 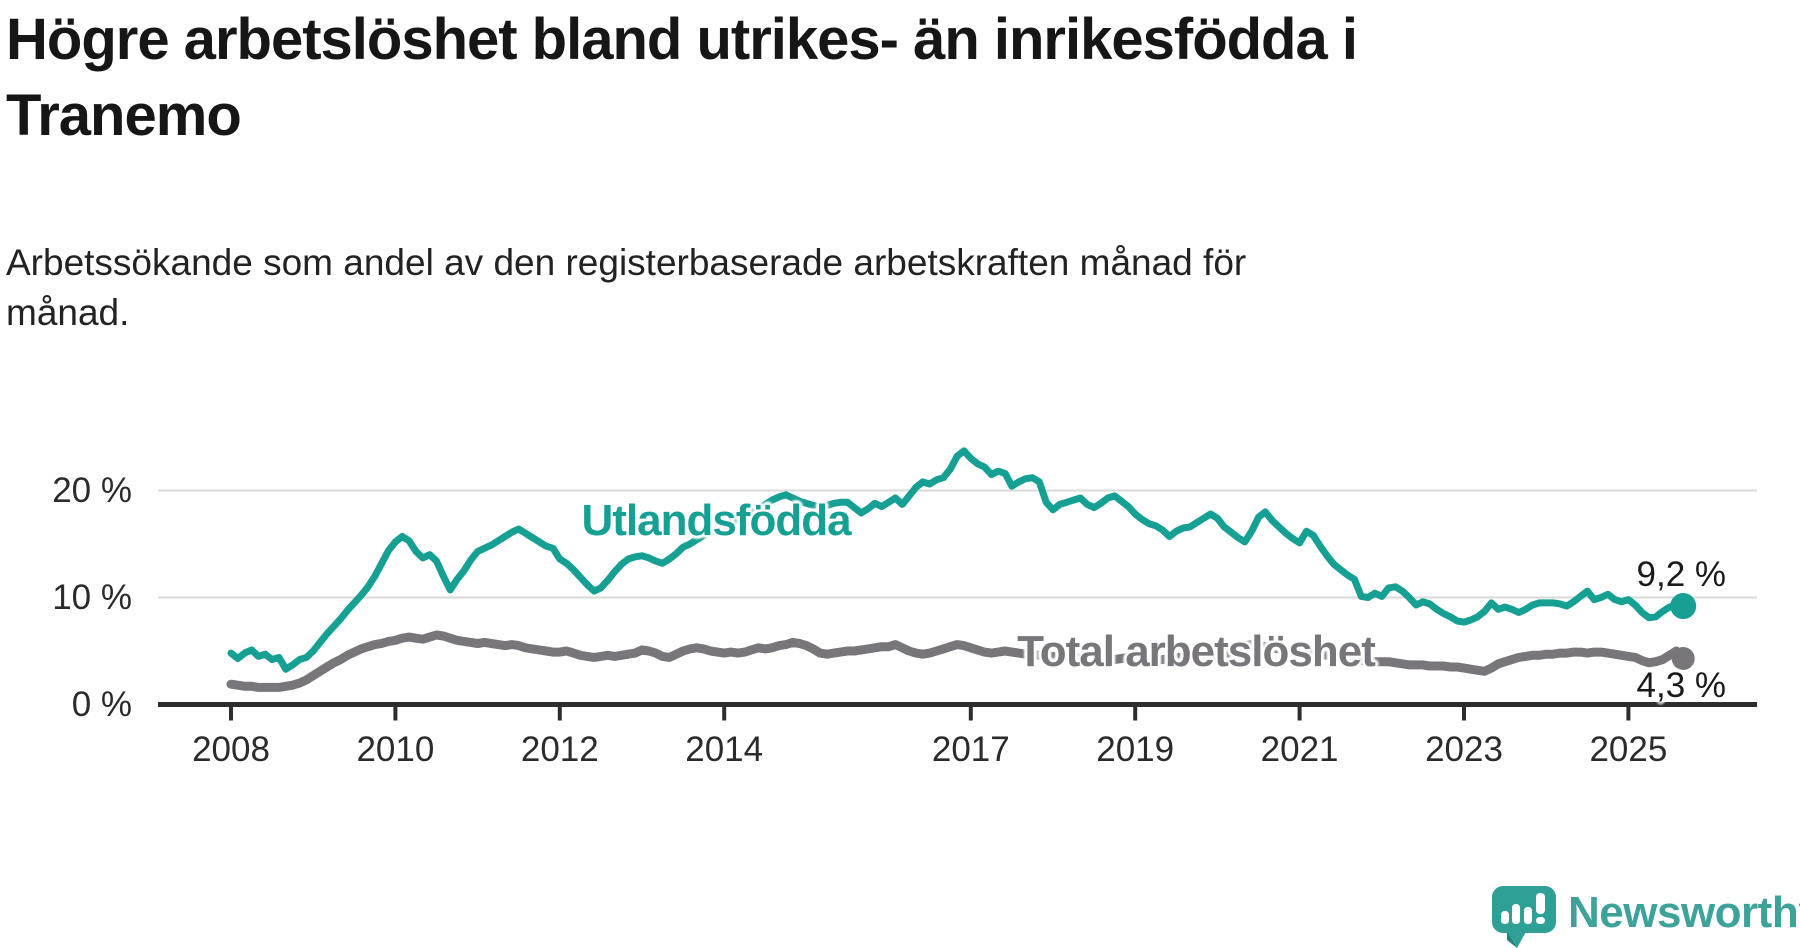 I want to click on x-tick-label: 2019, so click(x=1135, y=749).